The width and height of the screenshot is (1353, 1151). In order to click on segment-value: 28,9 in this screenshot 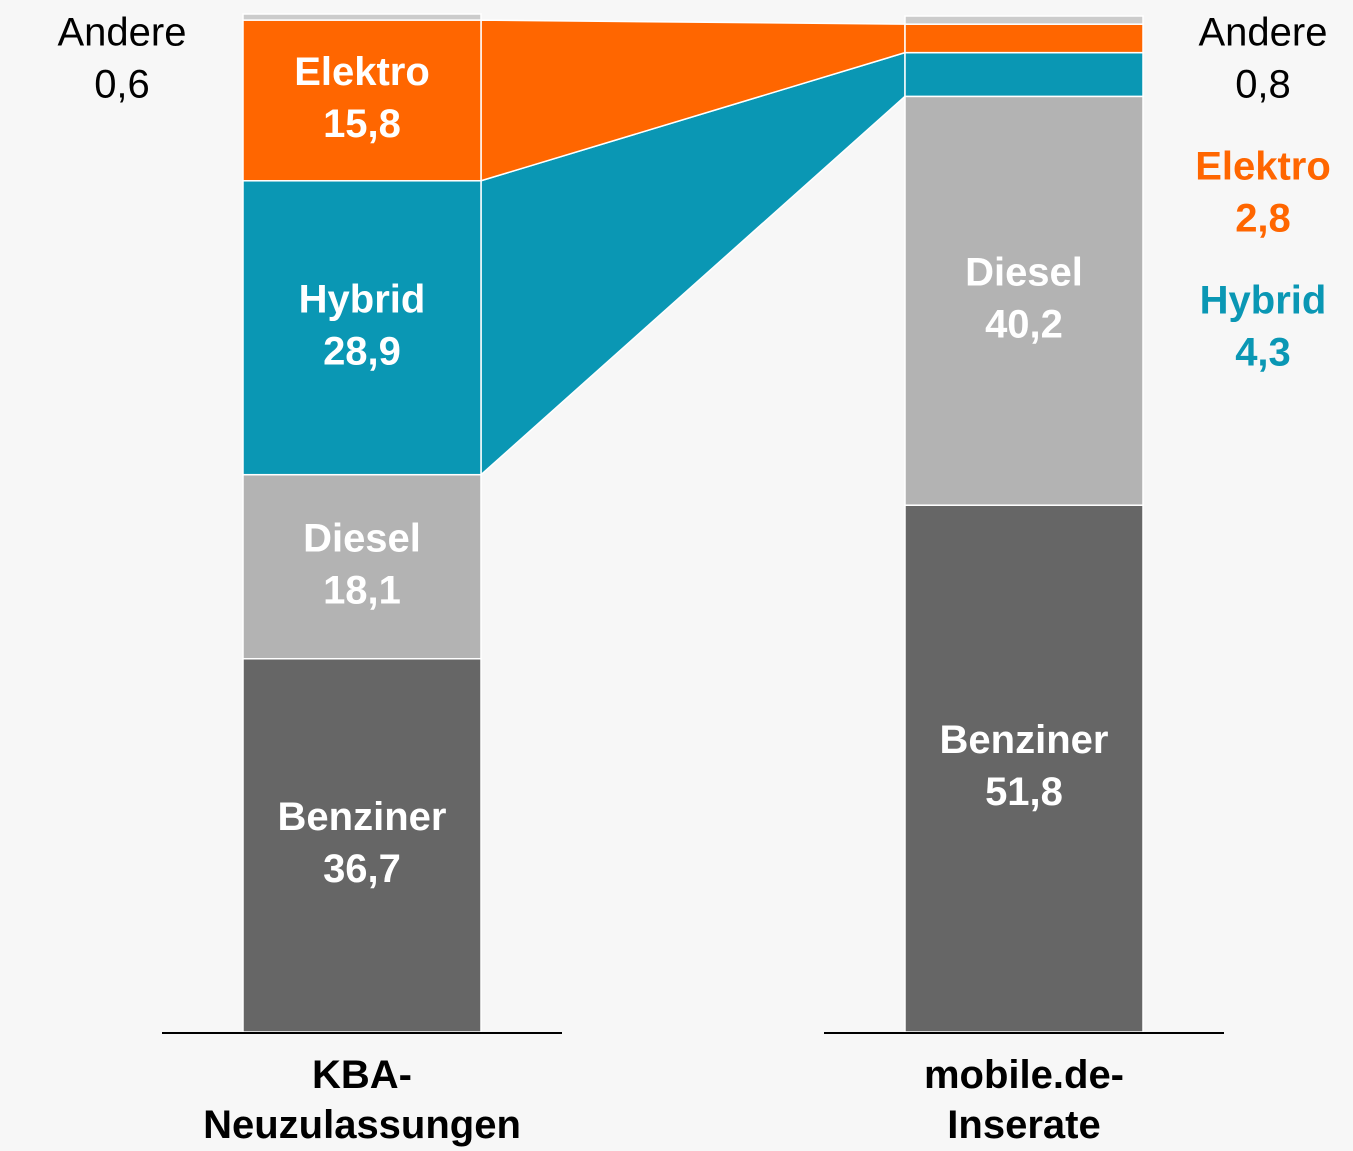, I will do `click(362, 351)`.